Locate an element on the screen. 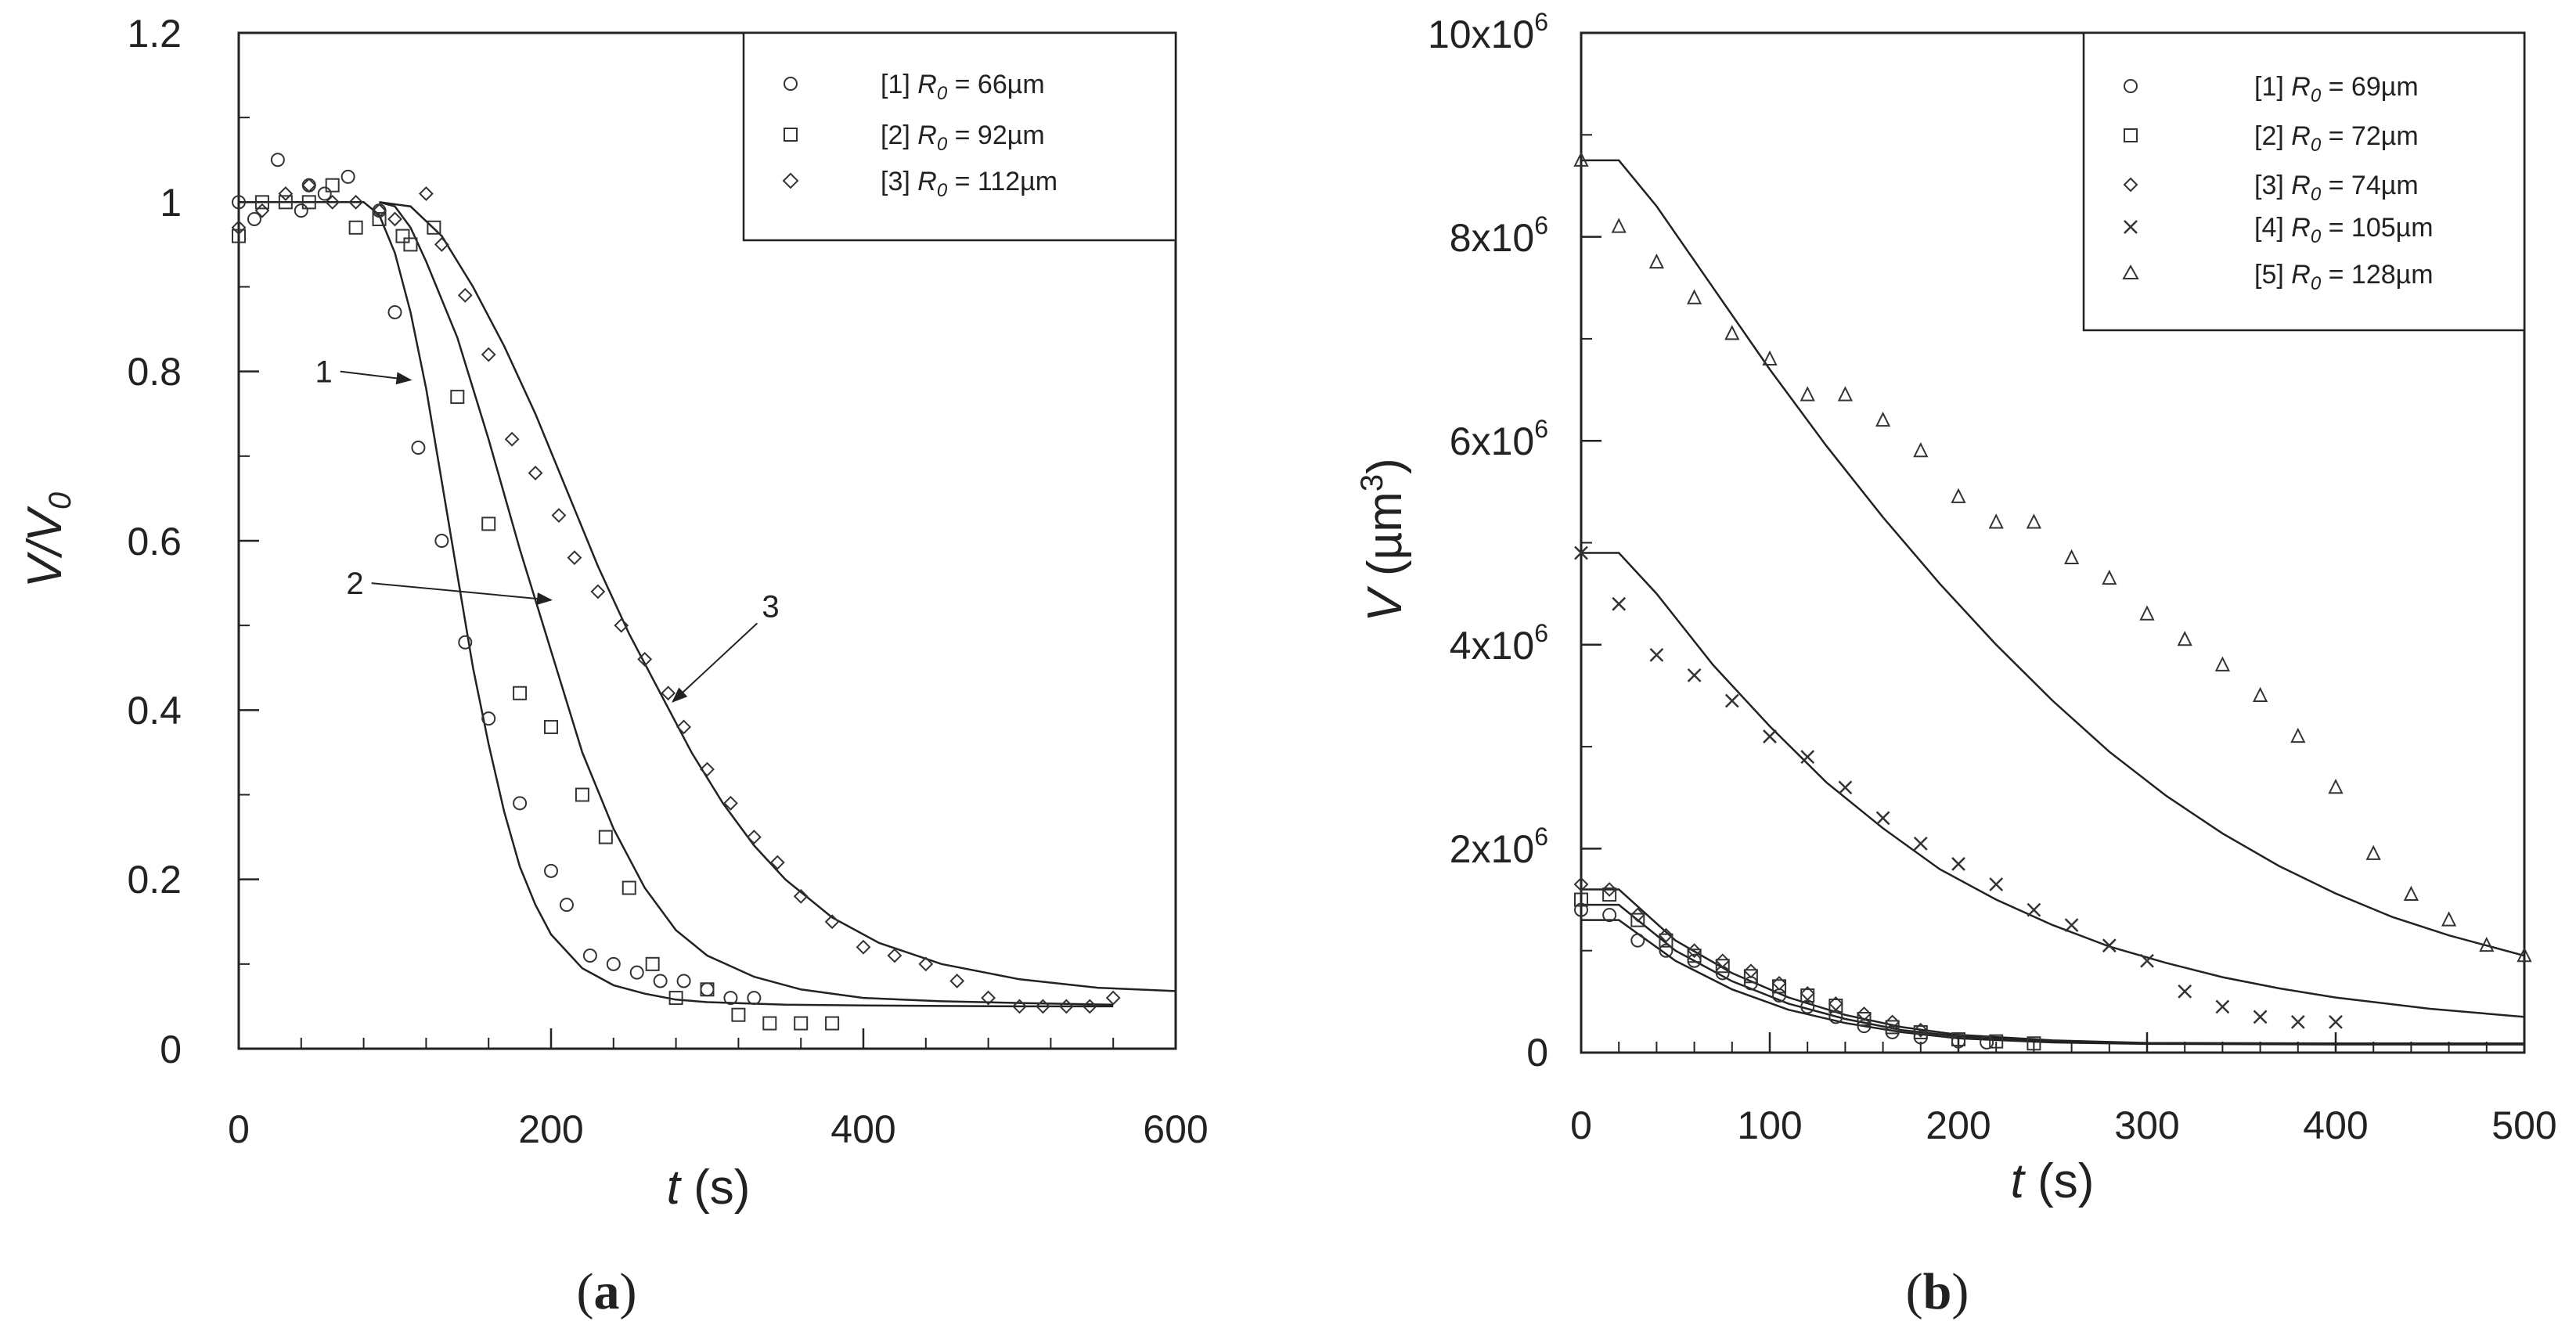 This screenshot has height=1332, width=2576. legend-prefix: [3] is located at coordinates (895, 181).